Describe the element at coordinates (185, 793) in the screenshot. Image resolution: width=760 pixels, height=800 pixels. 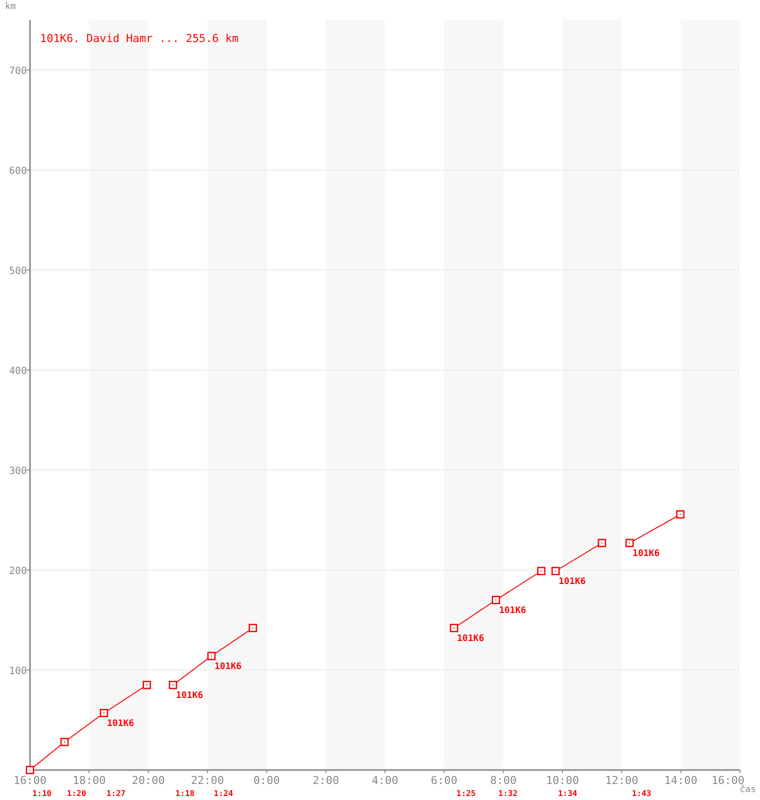
I see `text: 1:18` at that location.